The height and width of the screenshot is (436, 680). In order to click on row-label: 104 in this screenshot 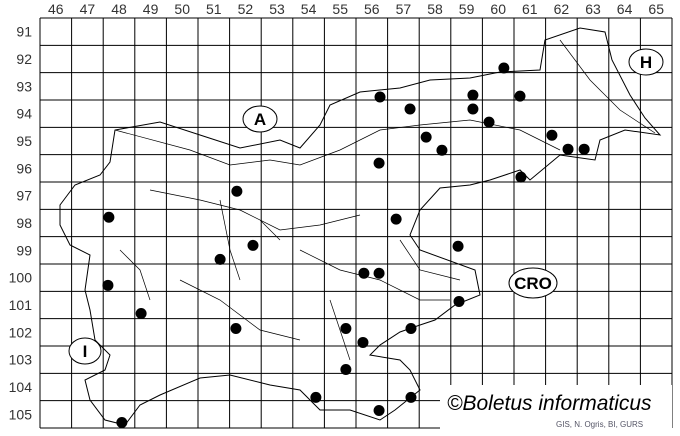, I will do `click(21, 387)`.